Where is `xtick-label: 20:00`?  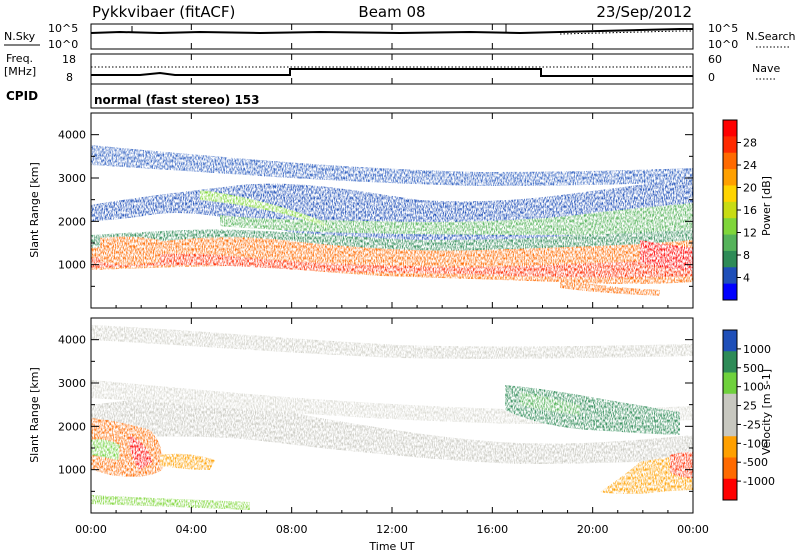 xtick-label: 20:00 is located at coordinates (593, 529).